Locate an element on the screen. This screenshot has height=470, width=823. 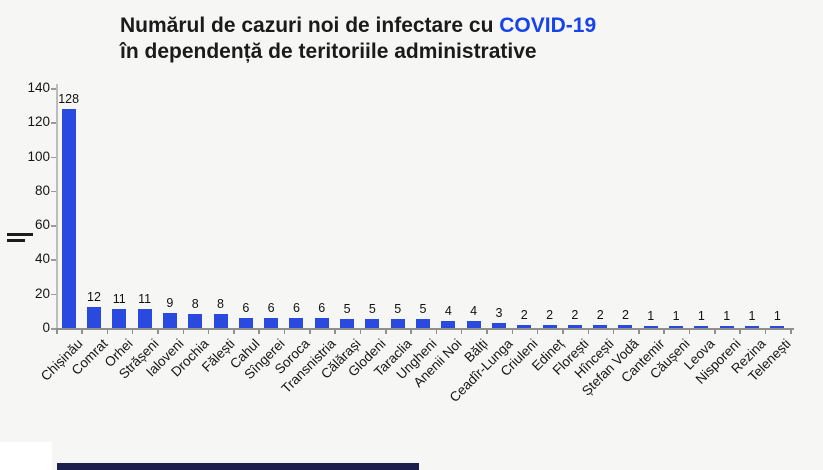
bar-value-label: 12 is located at coordinates (94, 297).